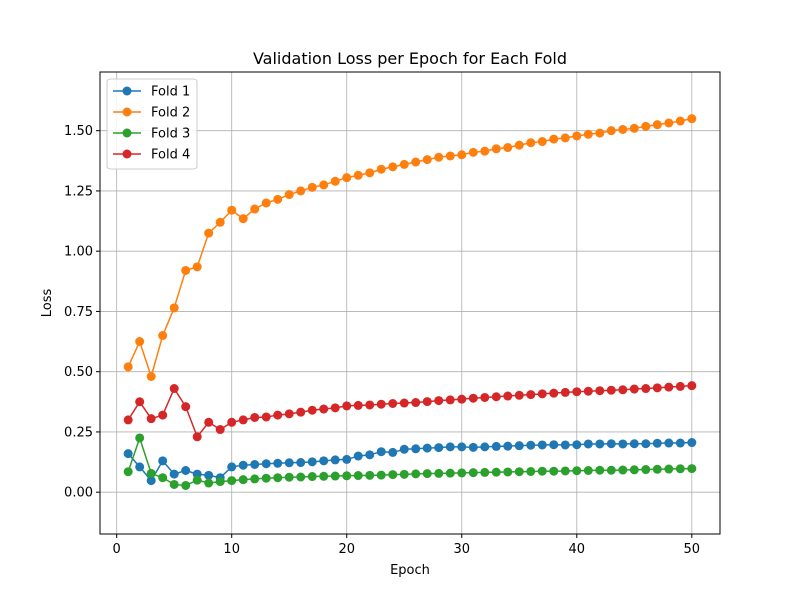 The height and width of the screenshot is (600, 800). Describe the element at coordinates (346, 549) in the screenshot. I see `x-tick-label: 20` at that location.